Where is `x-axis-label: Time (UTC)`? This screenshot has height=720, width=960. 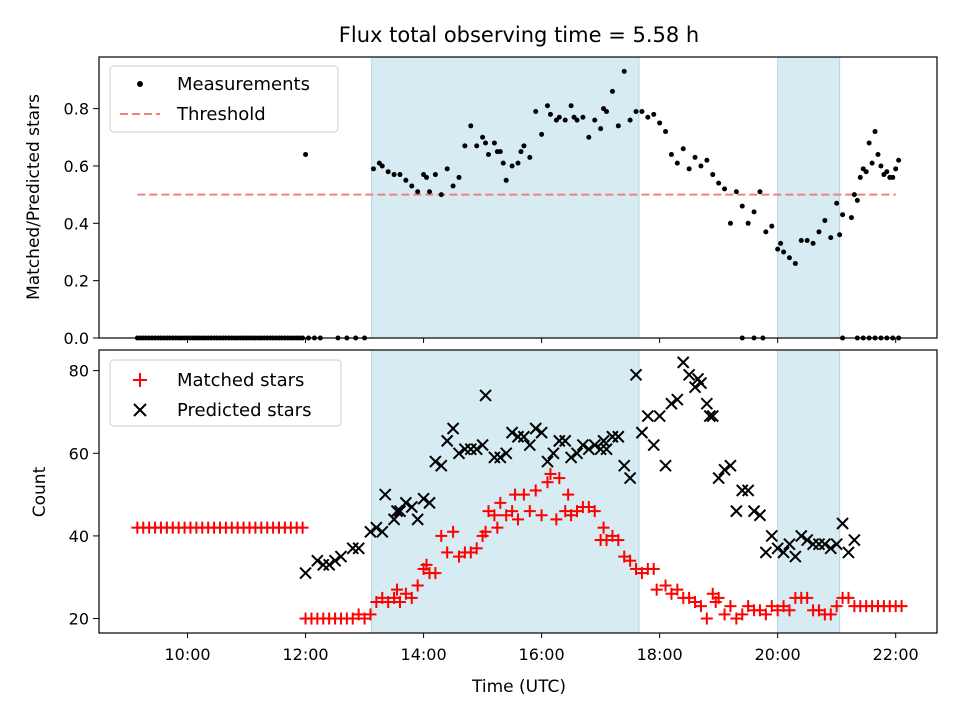
x-axis-label: Time (UTC) is located at coordinates (518, 687).